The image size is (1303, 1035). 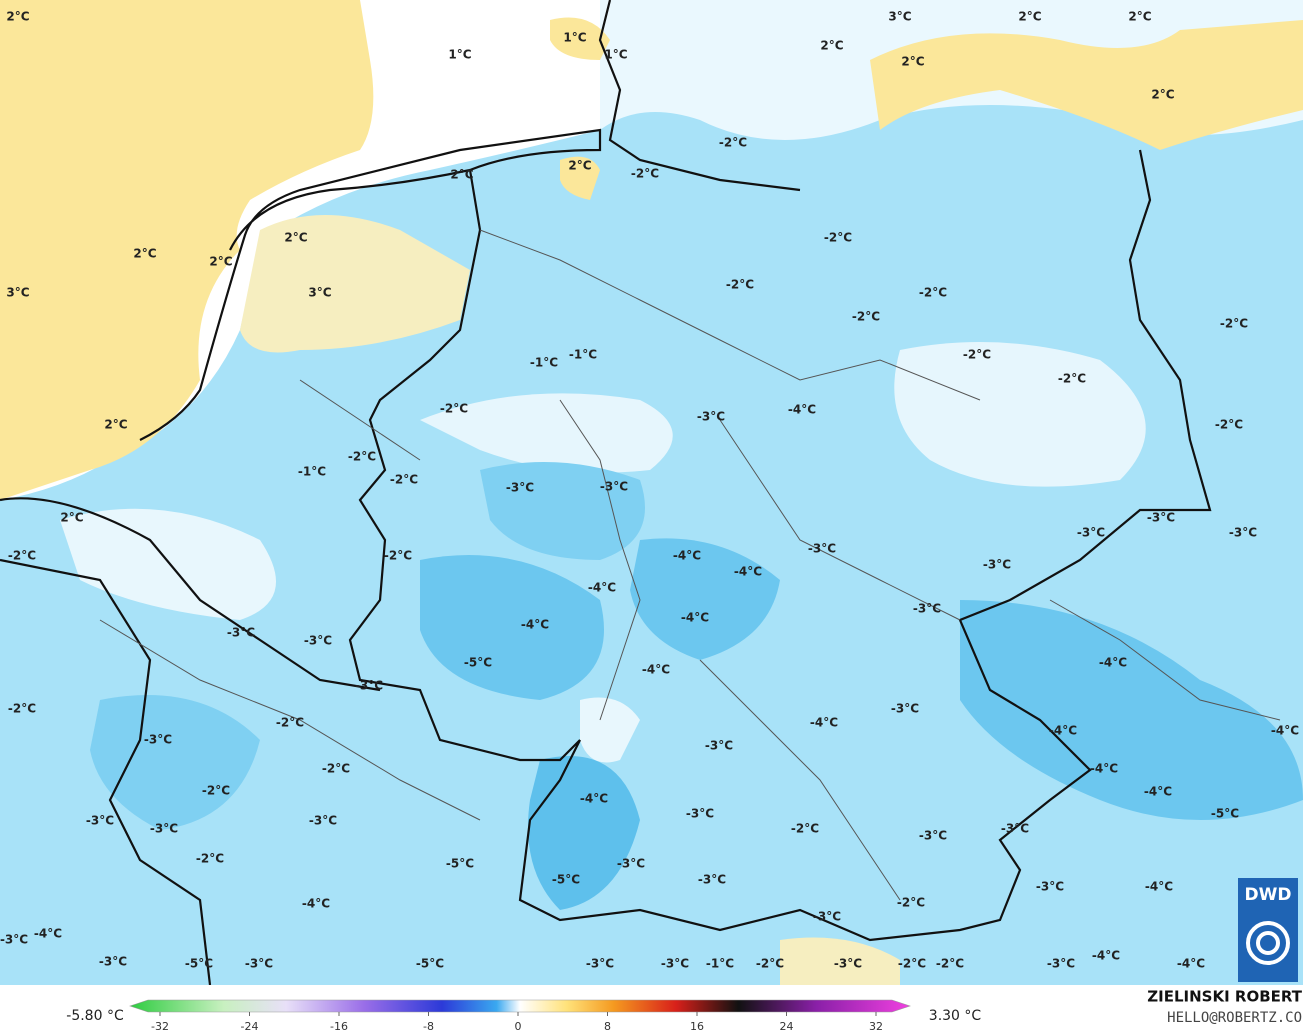 What do you see at coordinates (518, 1026) in the screenshot?
I see `colorbar-tick-label: 0` at bounding box center [518, 1026].